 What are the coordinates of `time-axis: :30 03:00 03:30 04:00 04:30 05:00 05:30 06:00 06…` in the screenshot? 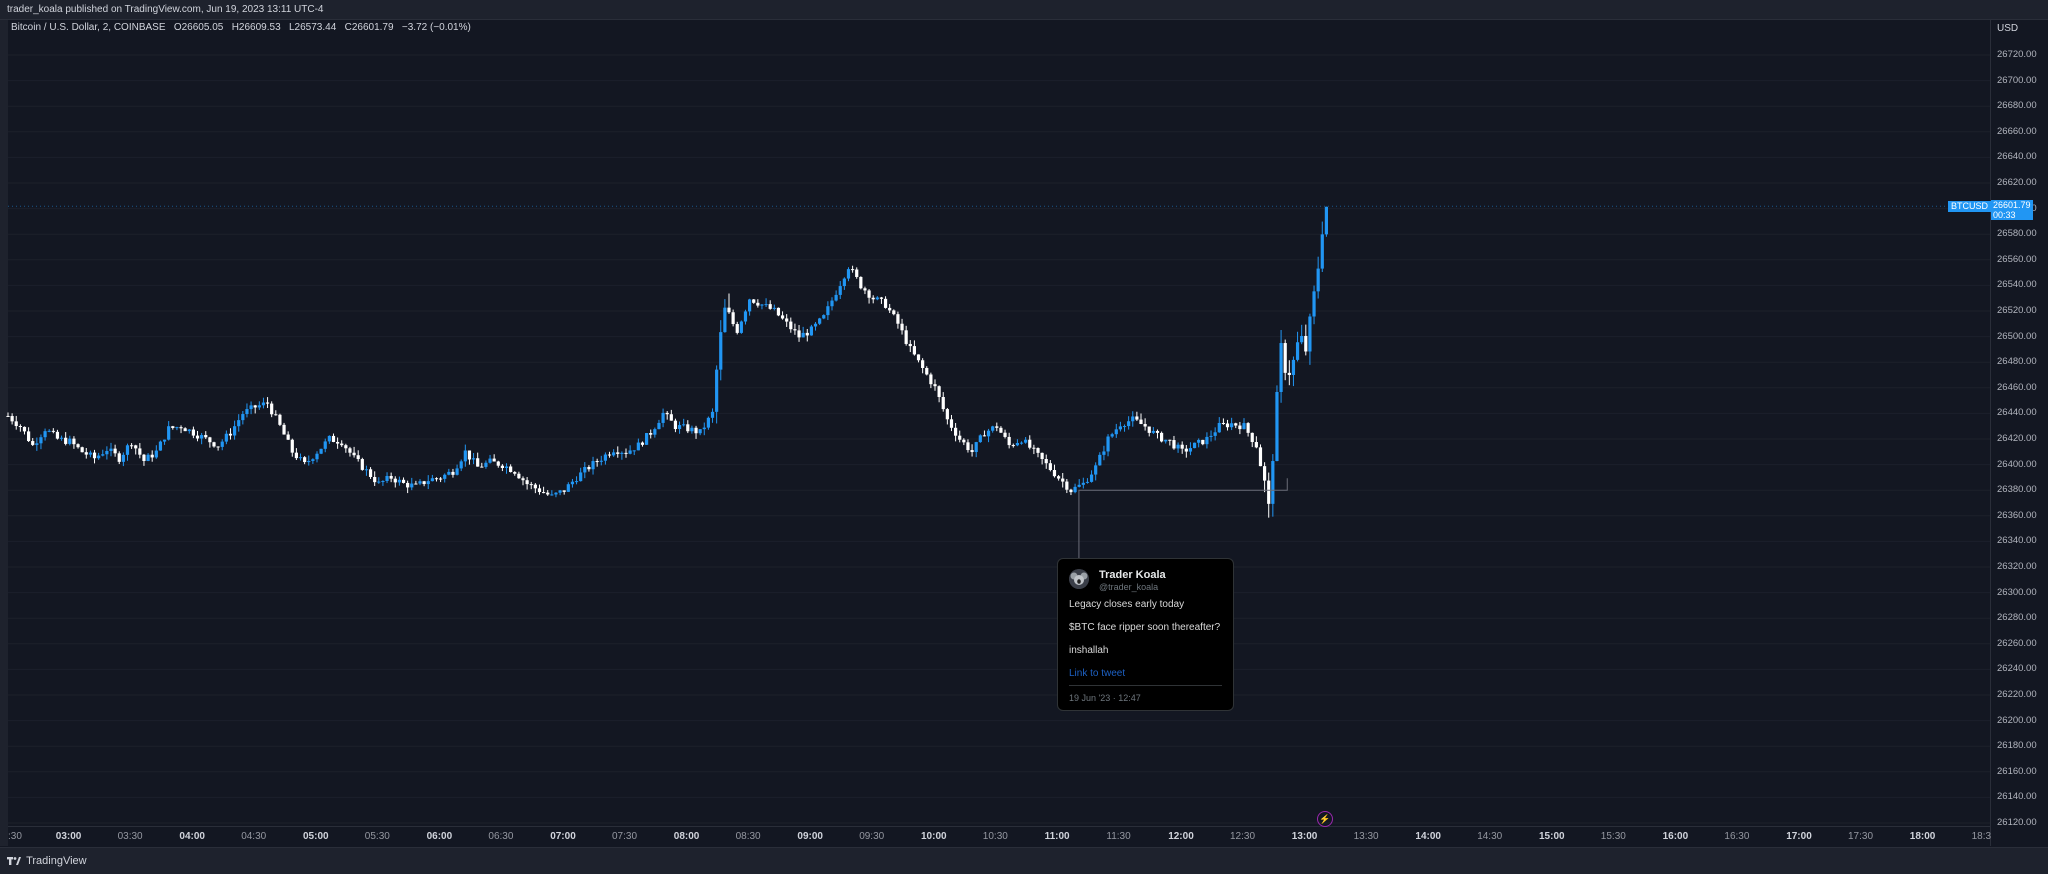 It's located at (1000, 836).